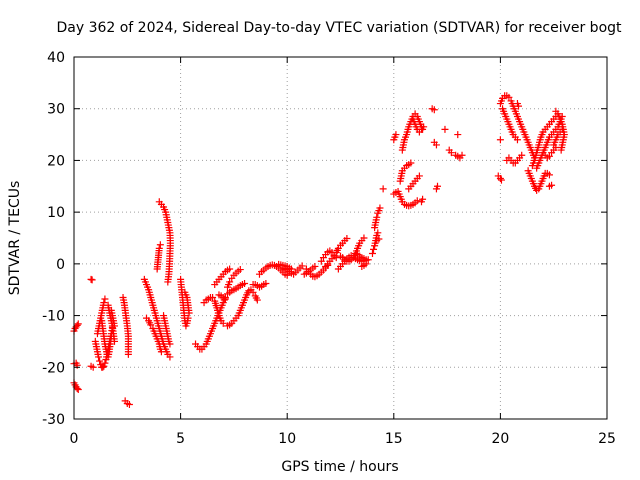 This screenshot has height=480, width=640. What do you see at coordinates (287, 439) in the screenshot?
I see `x-tick-label: 10` at bounding box center [287, 439].